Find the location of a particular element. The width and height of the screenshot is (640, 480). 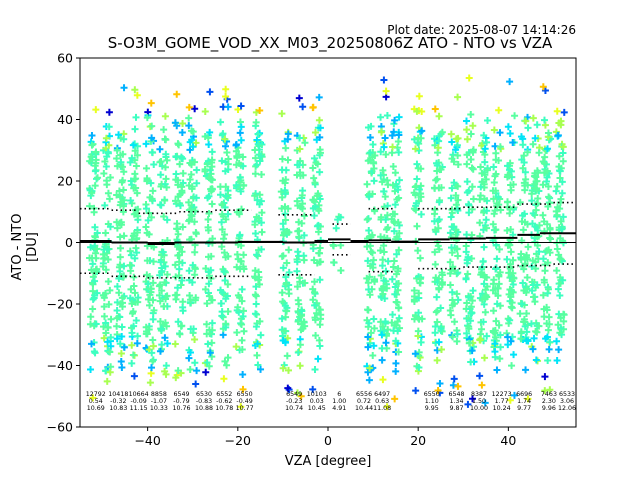

bin-count-label: 6549 is located at coordinates (294, 394).